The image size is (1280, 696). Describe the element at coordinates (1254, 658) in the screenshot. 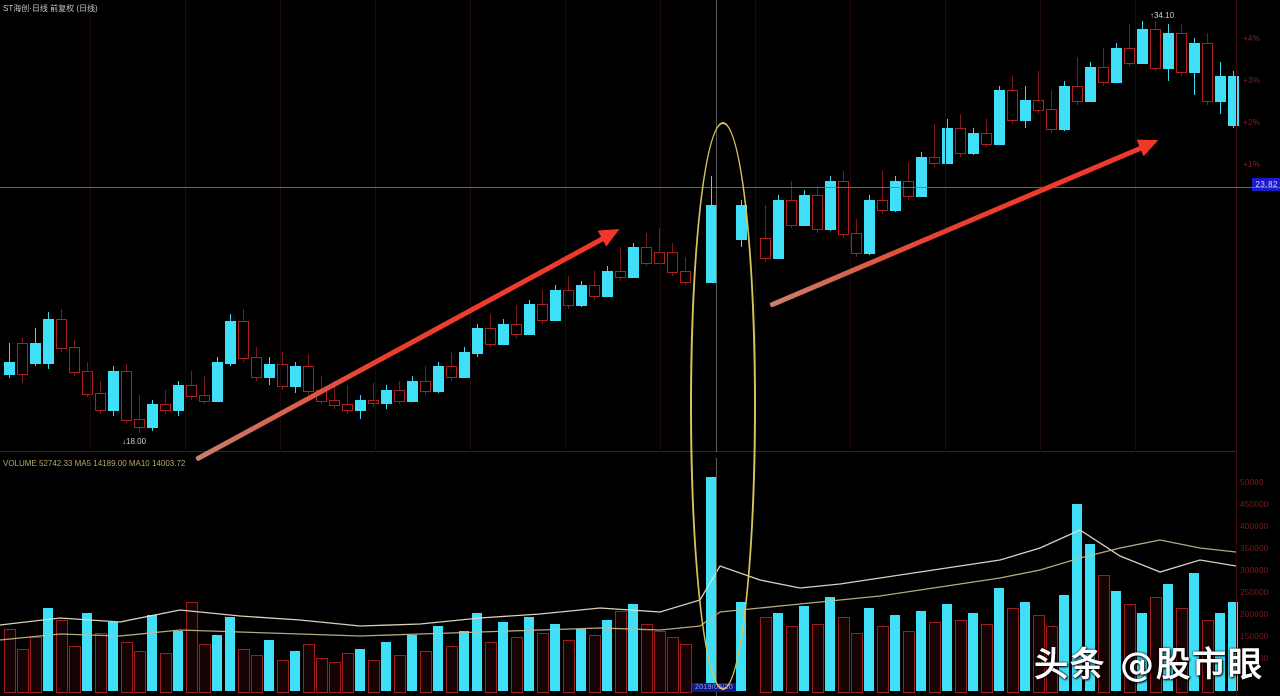

I see `volume-tick: 100000` at that location.